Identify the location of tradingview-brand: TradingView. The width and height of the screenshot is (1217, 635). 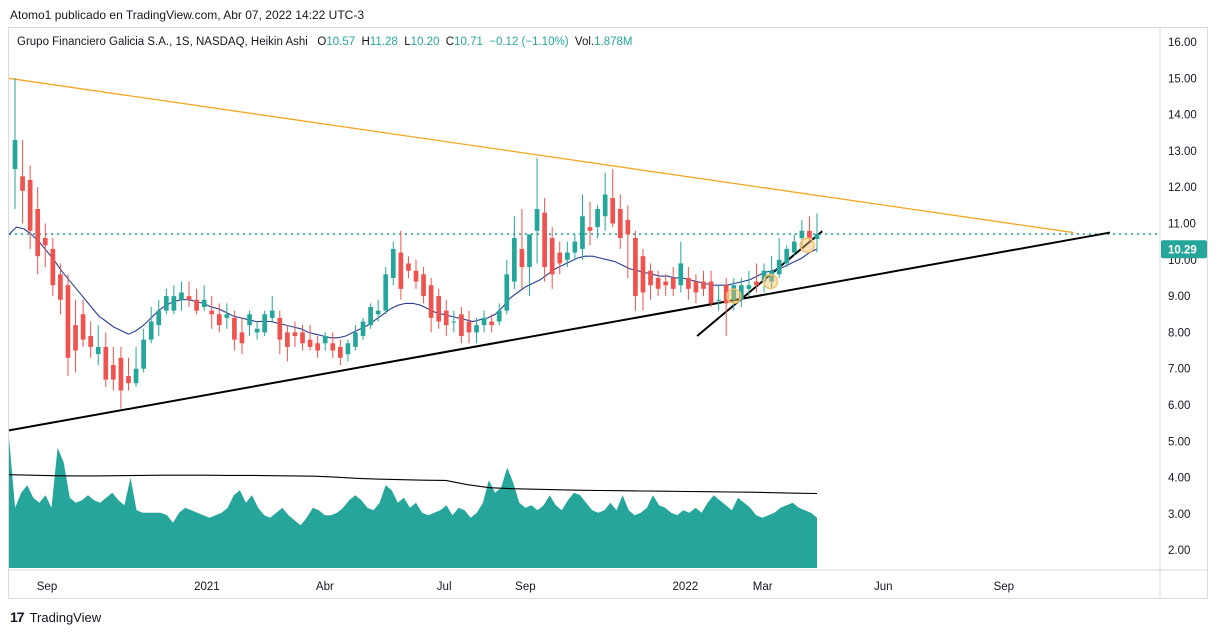
(65, 617).